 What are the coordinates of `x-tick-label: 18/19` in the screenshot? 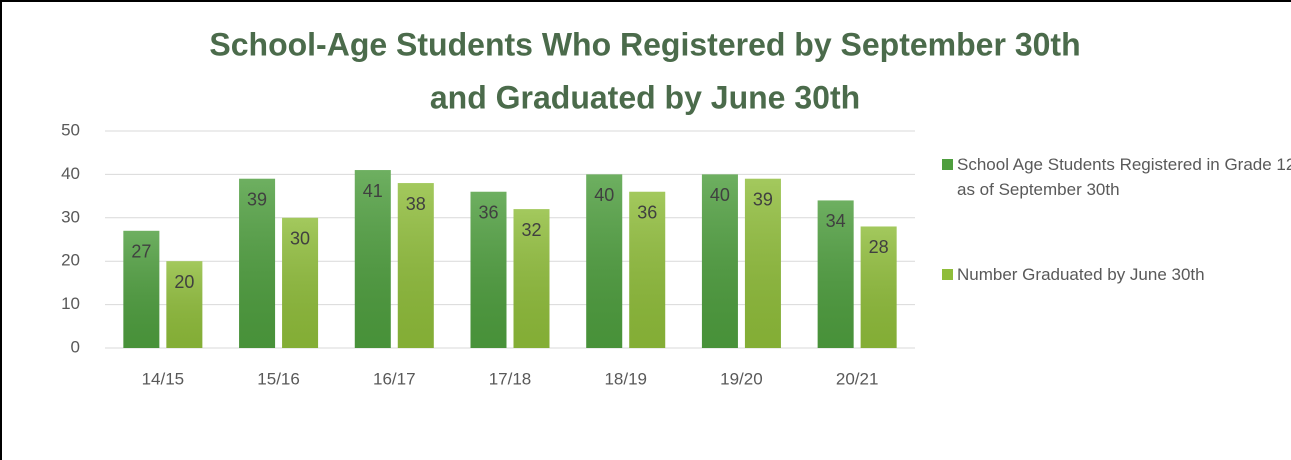 It's located at (625, 378).